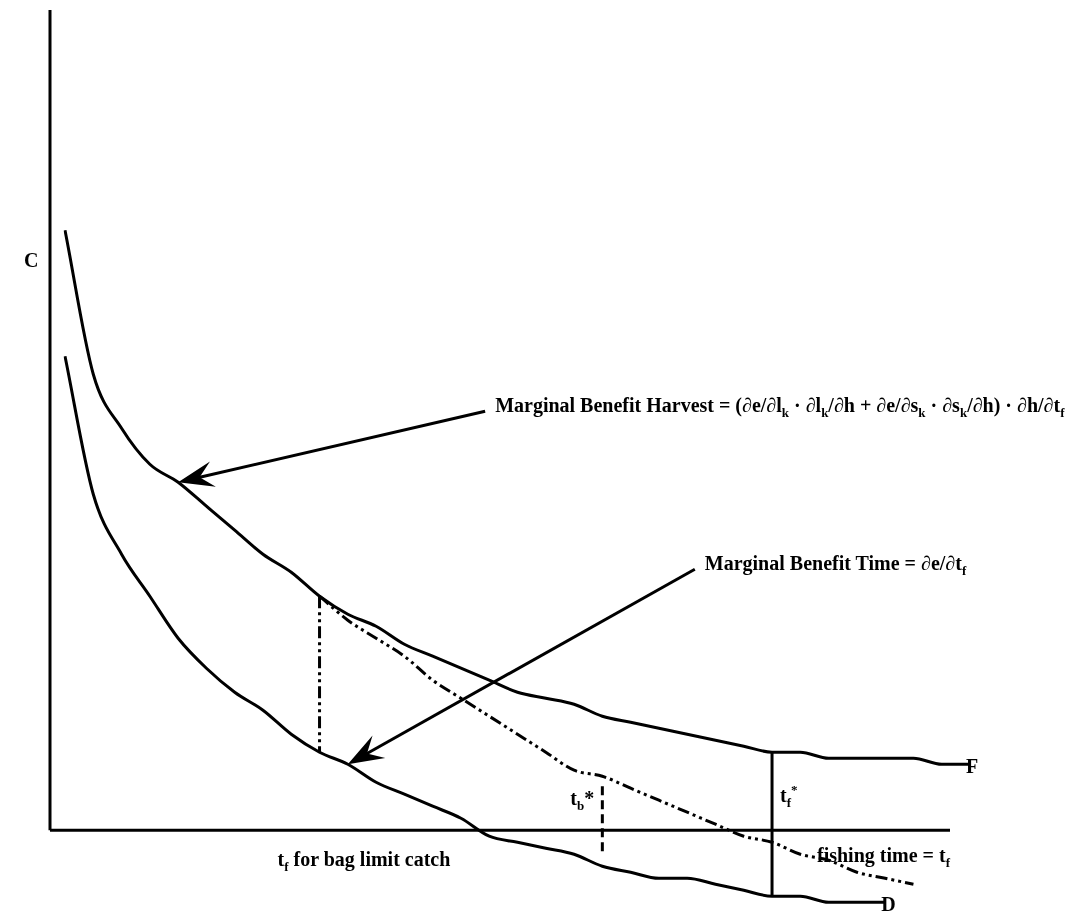  I want to click on annotation: t$_{f}$ for bag limit catch, so click(364, 861).